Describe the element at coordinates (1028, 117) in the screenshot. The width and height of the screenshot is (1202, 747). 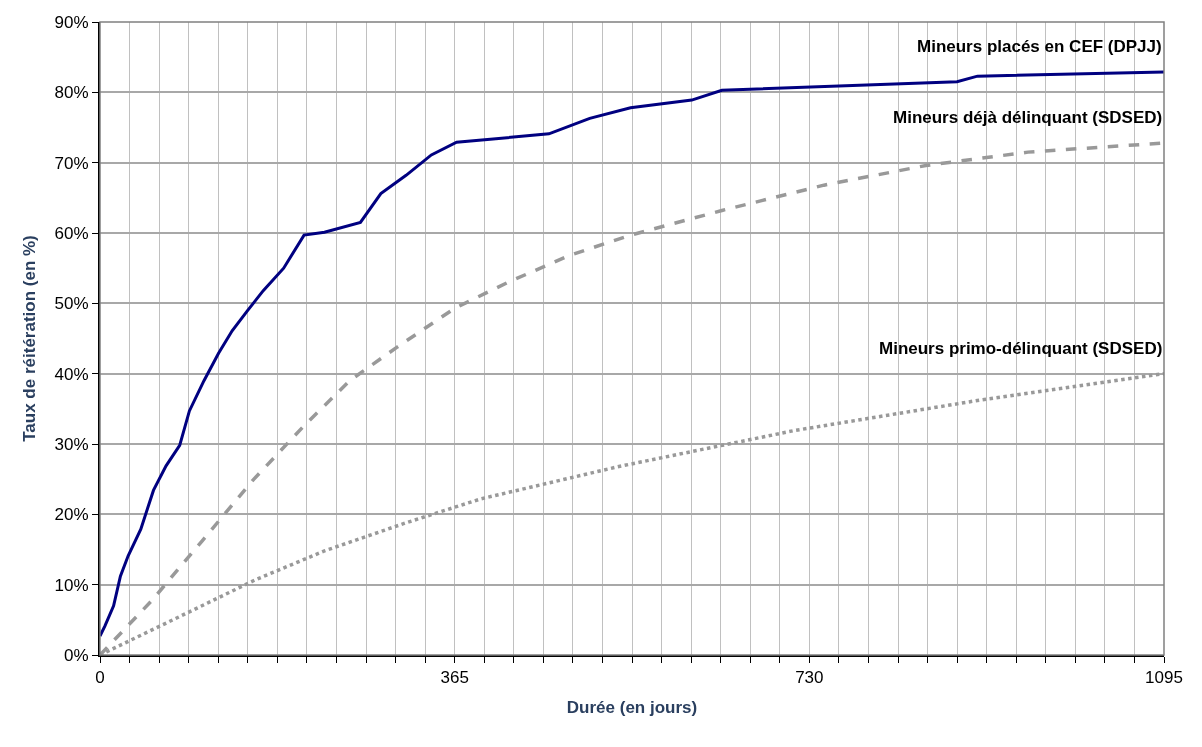
I see `series-label: Mineurs déjà délinquant (SDSED)` at that location.